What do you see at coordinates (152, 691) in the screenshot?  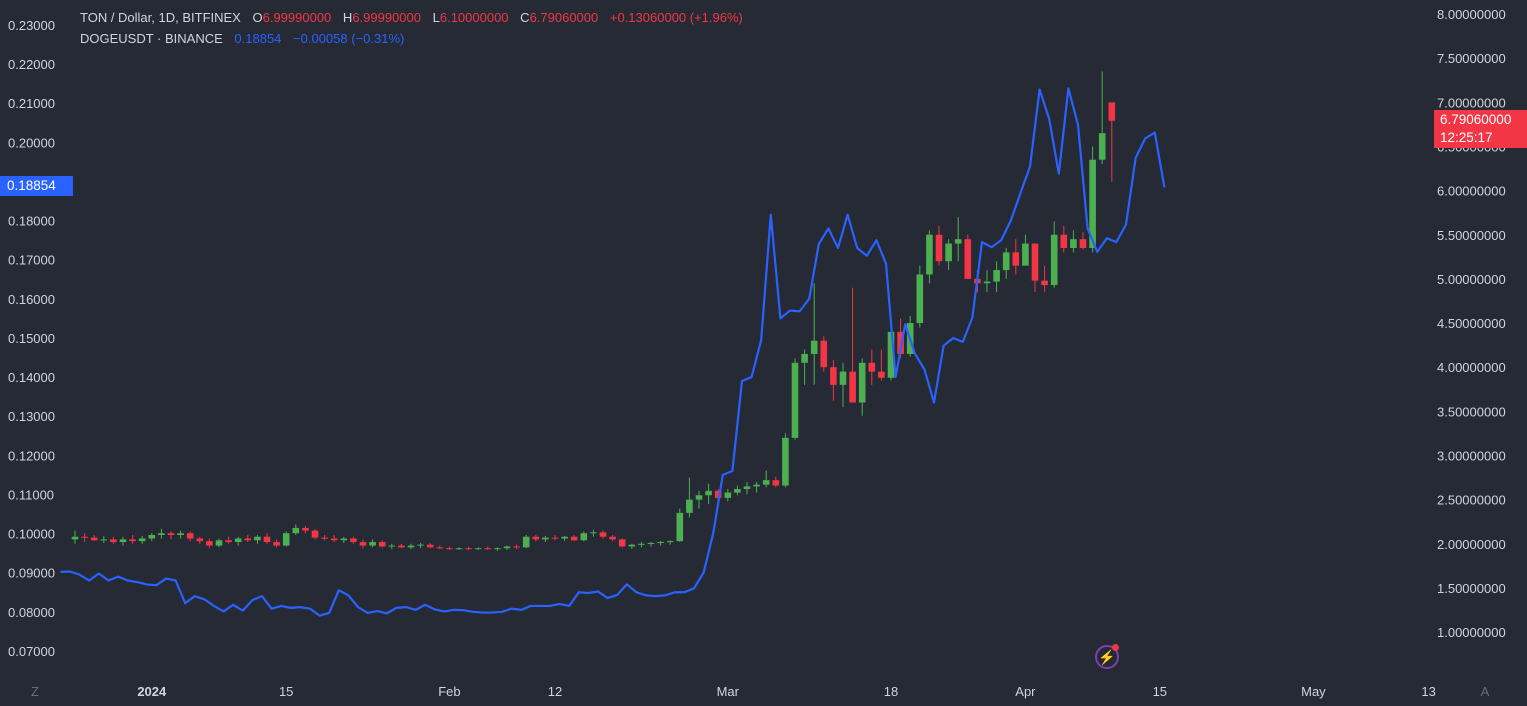 I see `time-axis-label: 2024` at bounding box center [152, 691].